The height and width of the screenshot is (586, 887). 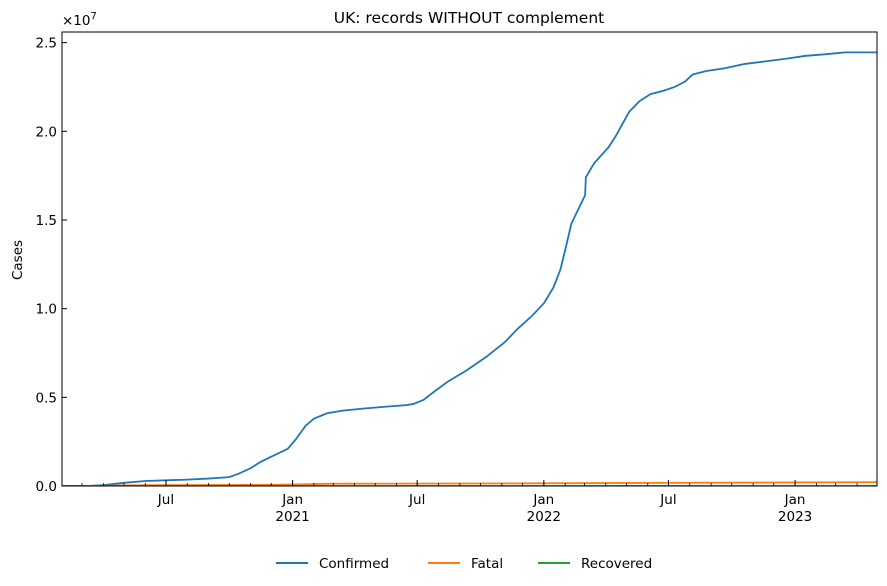 What do you see at coordinates (18, 260) in the screenshot?
I see `y-axis-label: Cases` at bounding box center [18, 260].